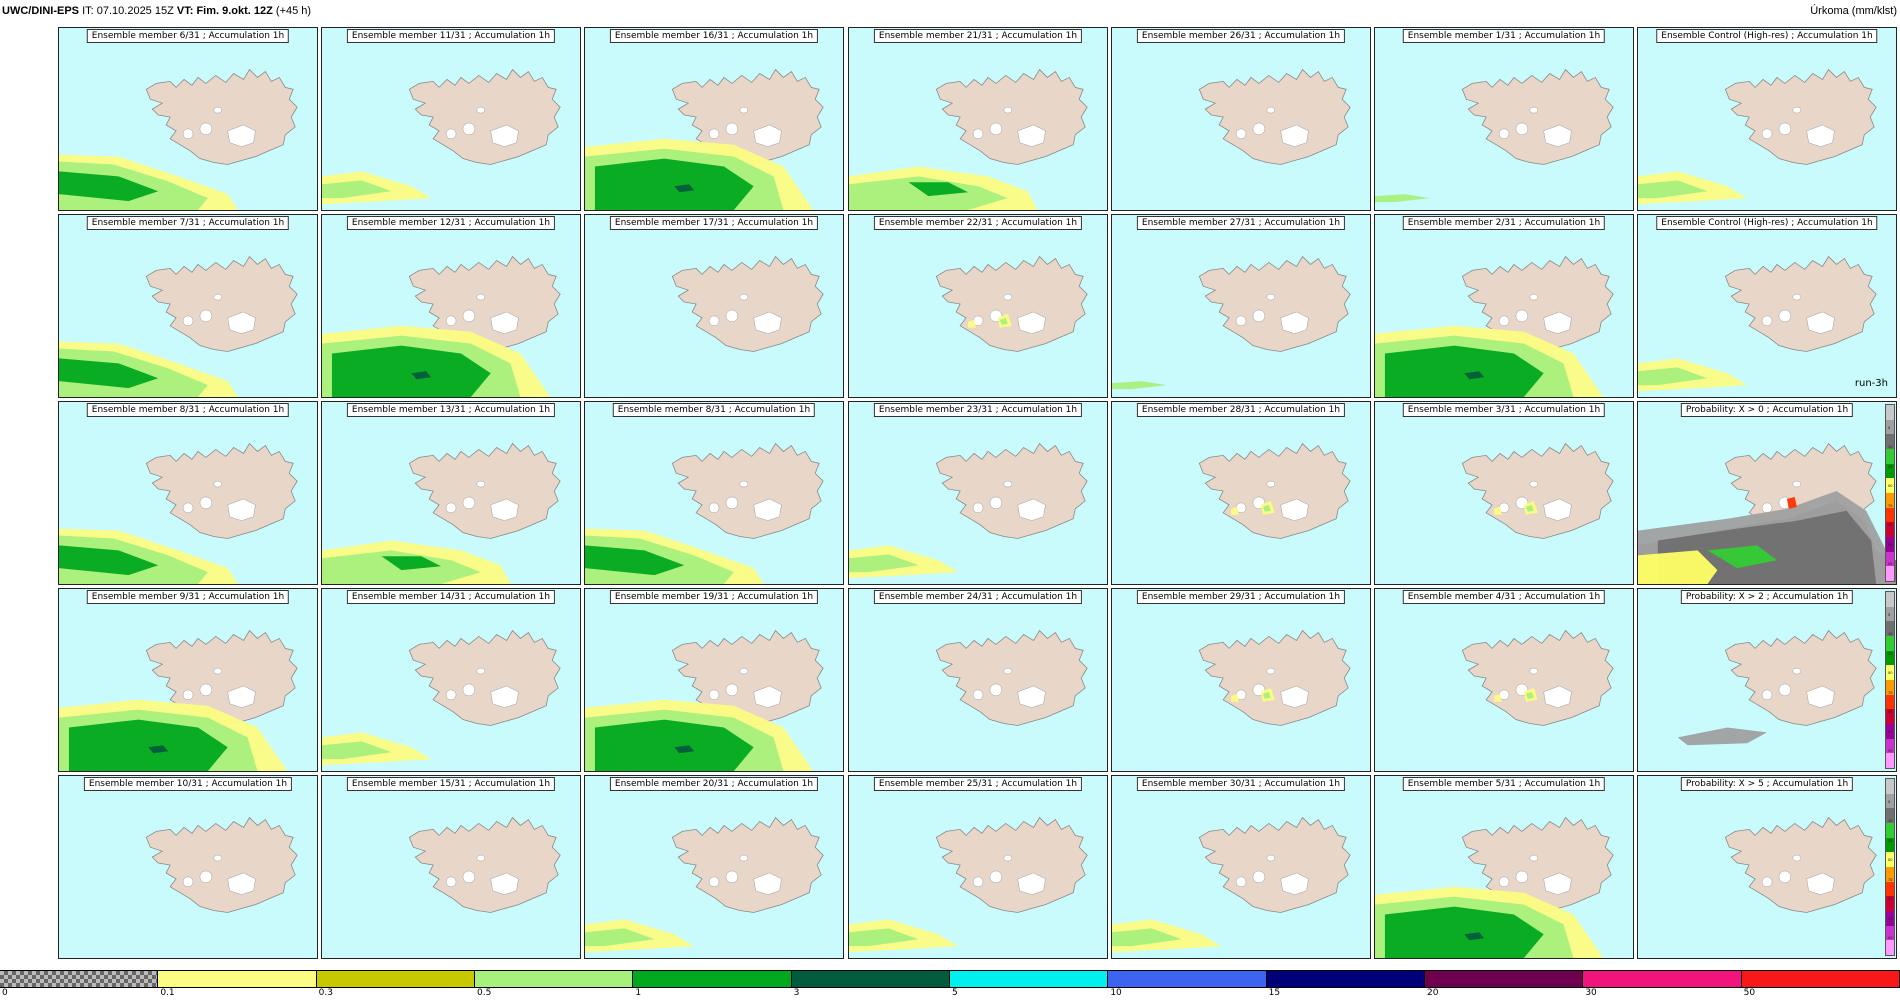 The image size is (1900, 1000). What do you see at coordinates (1662, 979) in the screenshot?
I see `colorbar-segment` at bounding box center [1662, 979].